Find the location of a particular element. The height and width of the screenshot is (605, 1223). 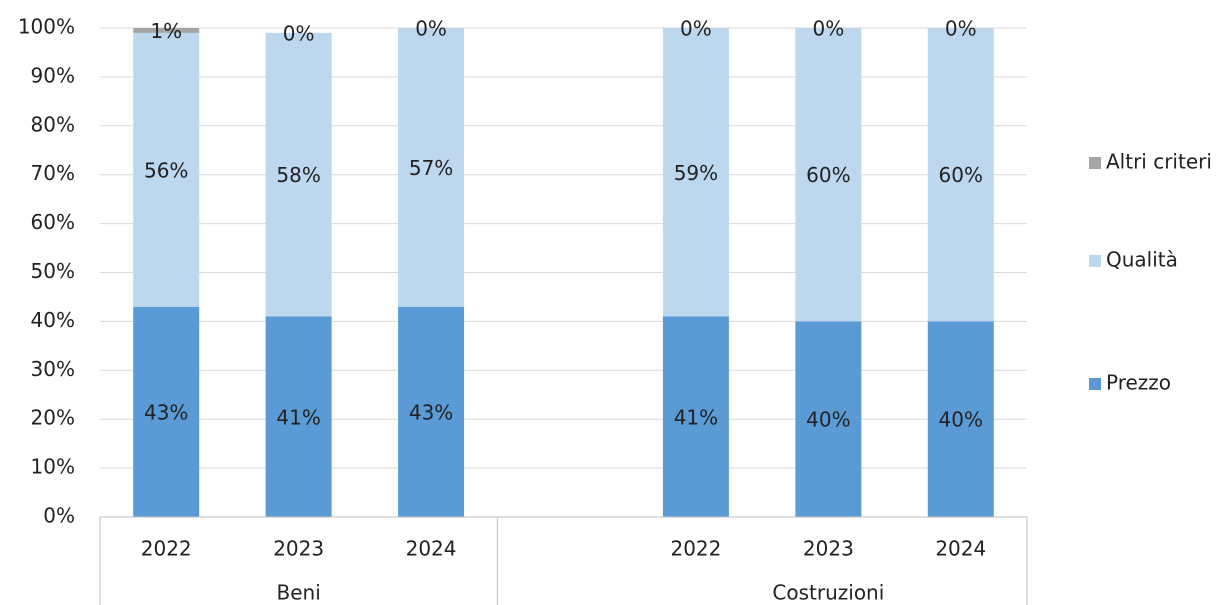

y-tick-label: 90% is located at coordinates (53, 75).